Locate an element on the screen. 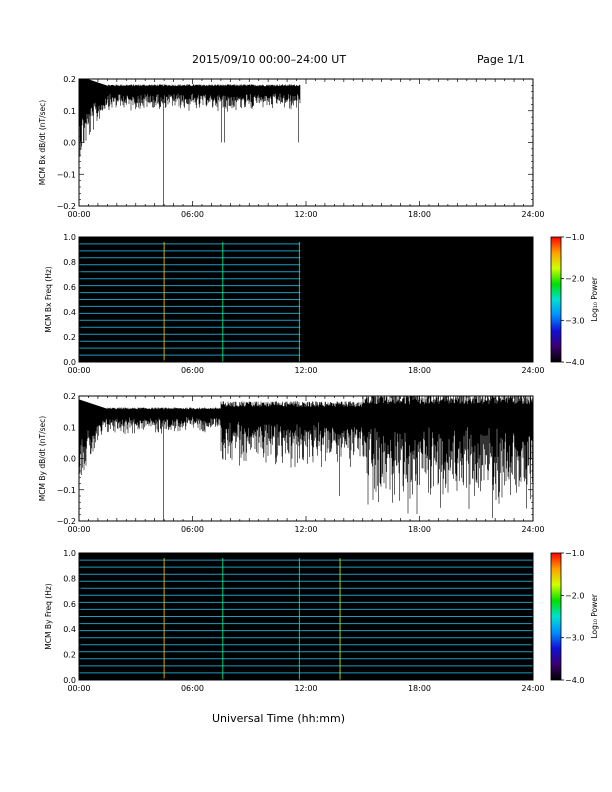  page-title: 2015/09/10 00:00–24:00 UT is located at coordinates (269, 59).